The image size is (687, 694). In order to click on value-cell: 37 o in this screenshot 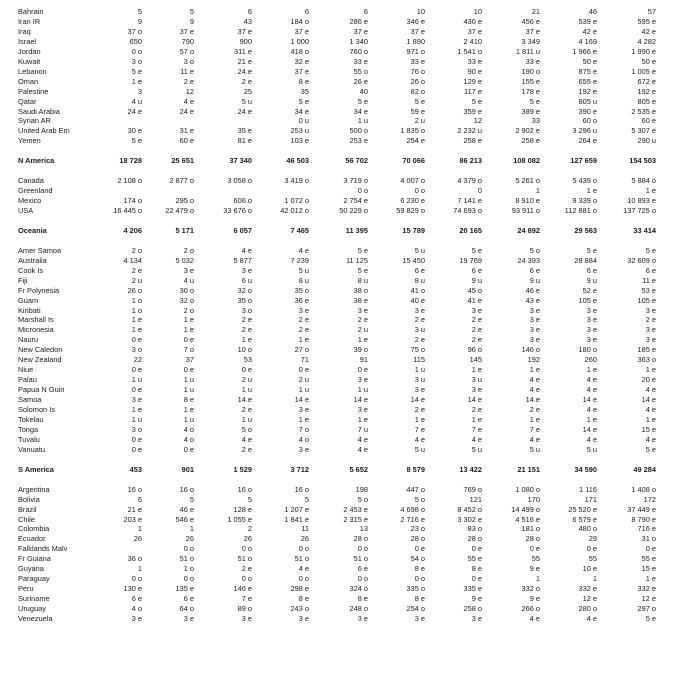, I will do `click(134, 31)`.